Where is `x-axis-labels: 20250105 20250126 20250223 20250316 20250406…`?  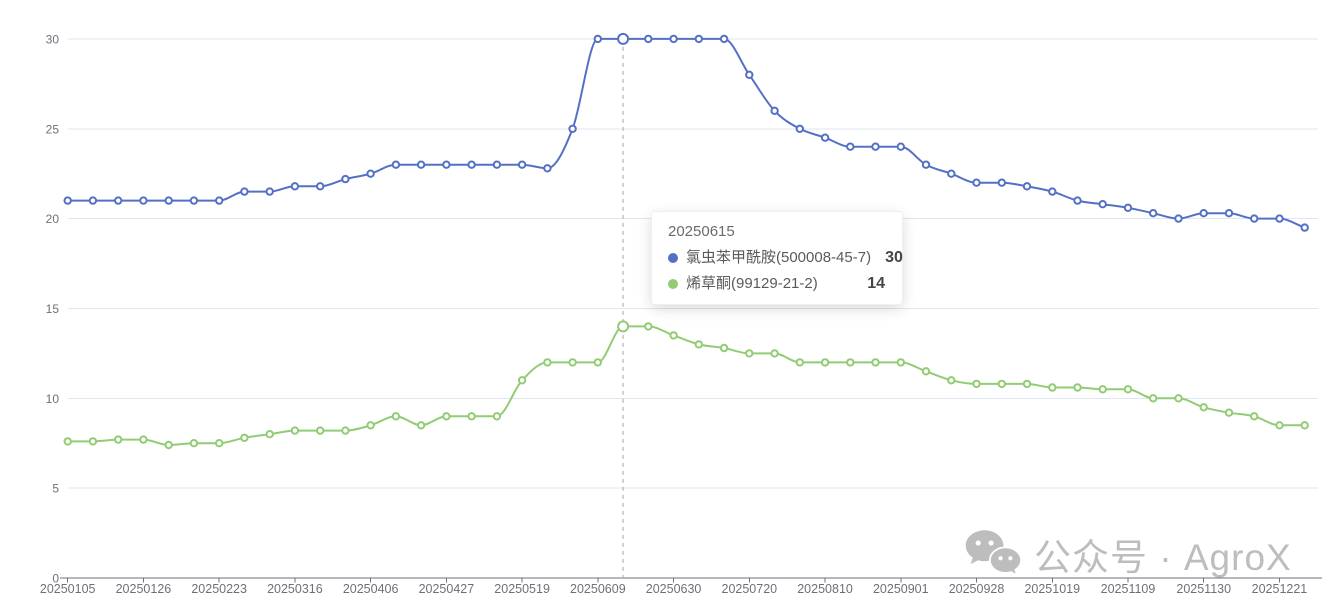 x-axis-labels: 20250105 20250126 20250223 20250316 20250406… is located at coordinates (673, 589).